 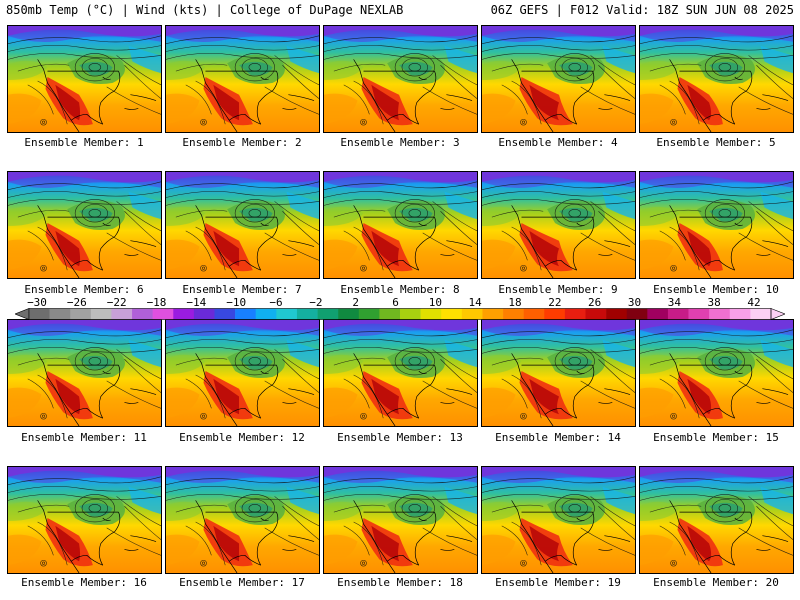 What do you see at coordinates (754, 302) in the screenshot?
I see `colorbar-tick-label: 42` at bounding box center [754, 302].